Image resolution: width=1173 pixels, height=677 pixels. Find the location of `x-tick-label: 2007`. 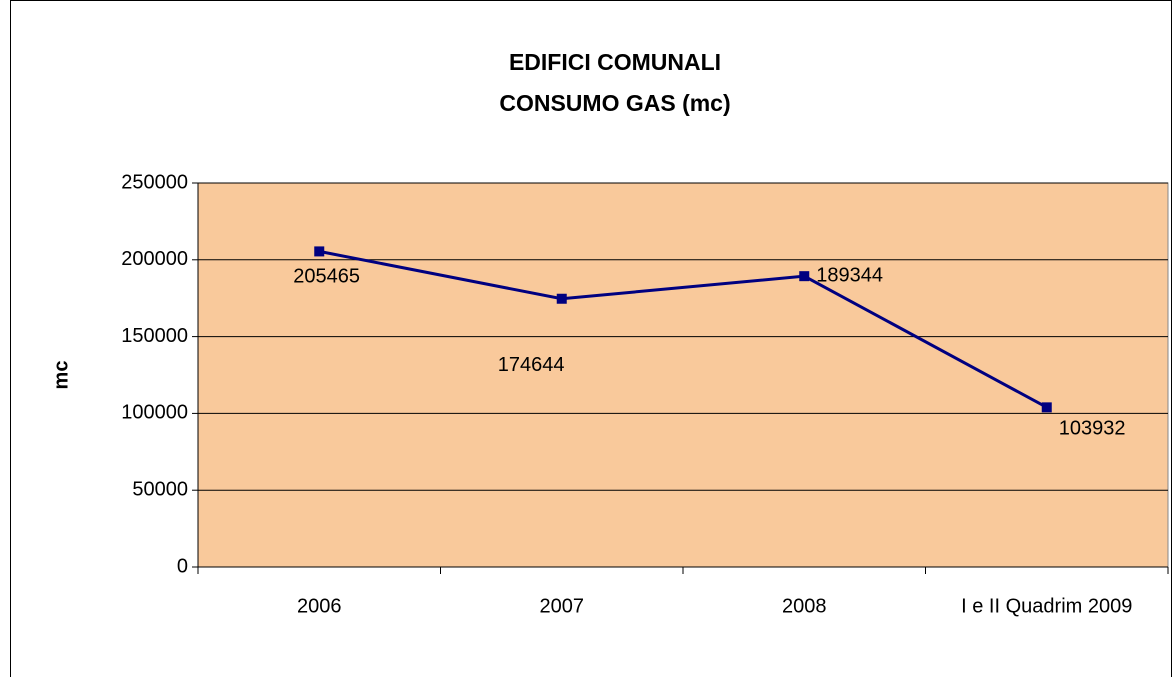

x-tick-label: 2007 is located at coordinates (562, 606).